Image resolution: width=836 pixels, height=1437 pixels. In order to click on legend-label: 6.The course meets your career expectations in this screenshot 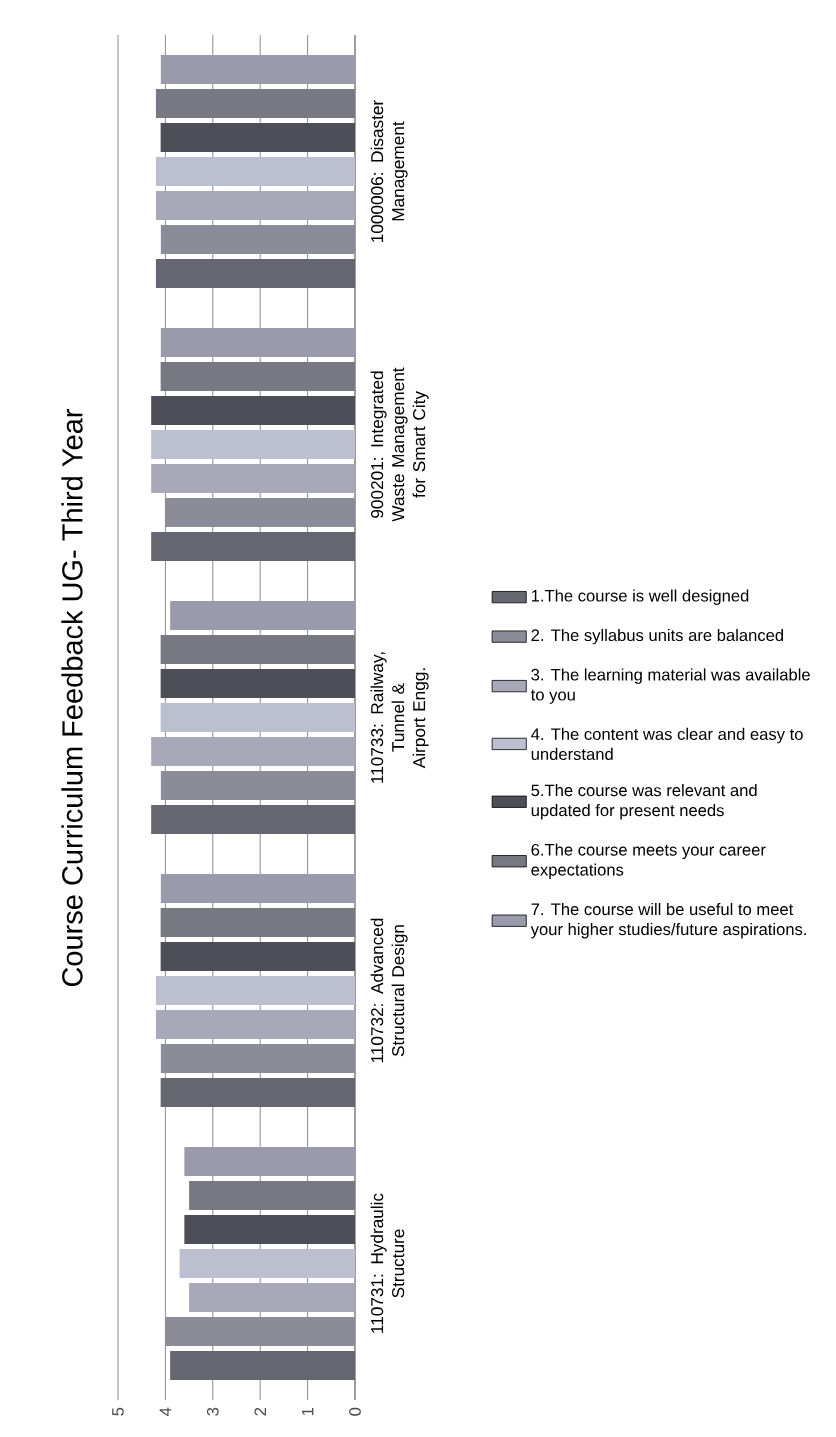, I will do `click(648, 861)`.